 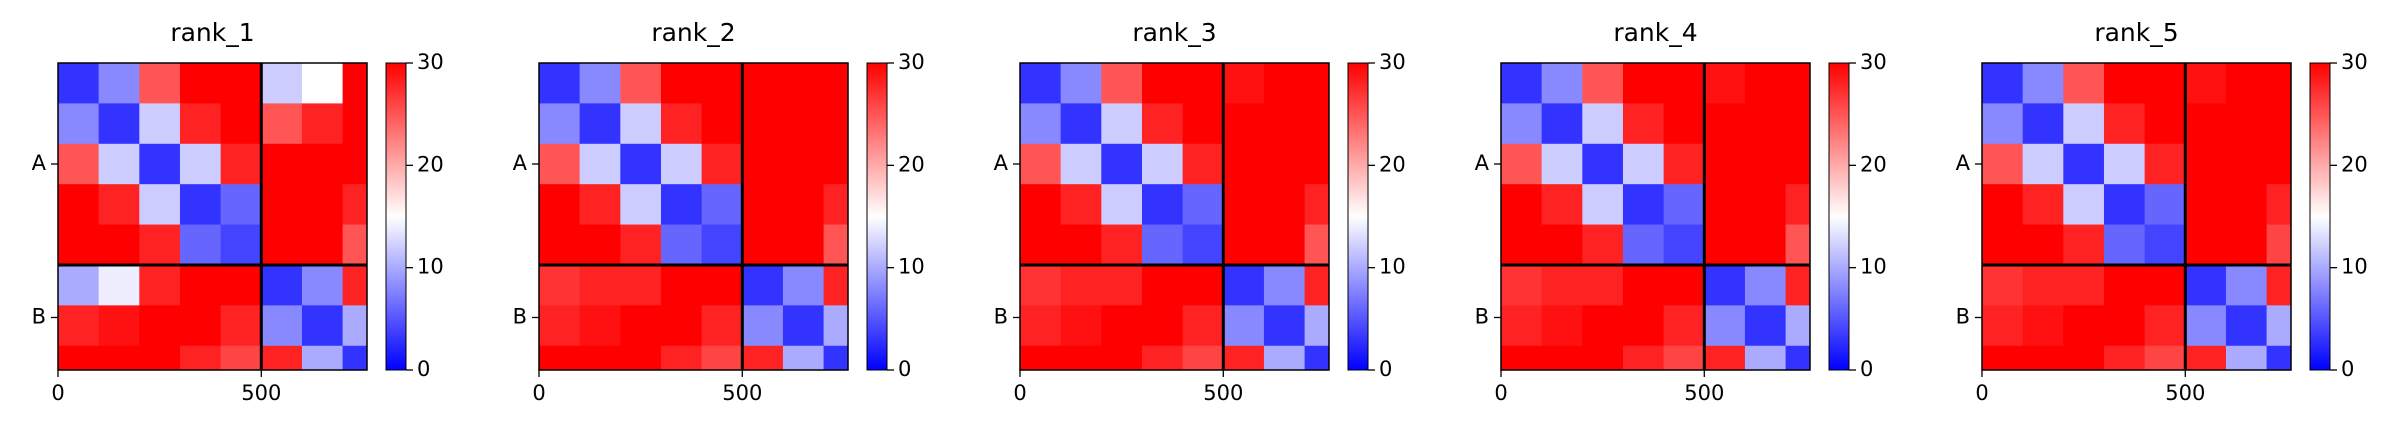 I want to click on colorbar-tick-label: 20, so click(x=430, y=164).